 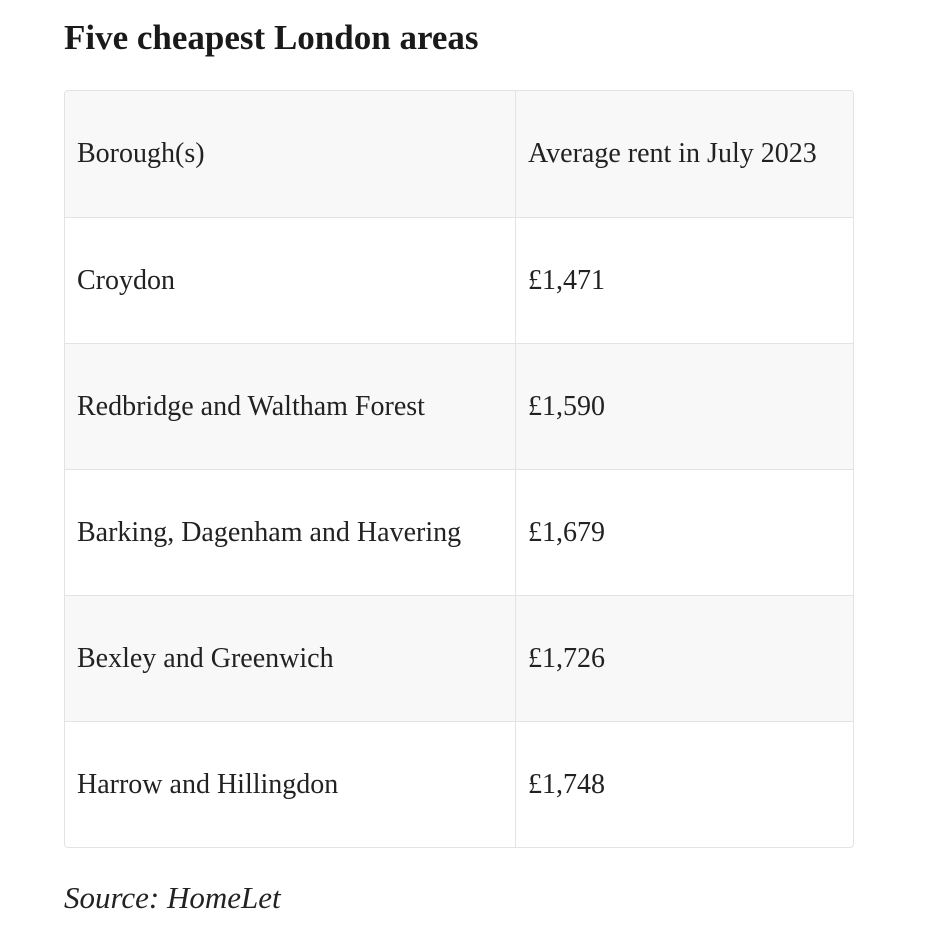 I want to click on table-row: Bexley and Greenwich £1,726, so click(x=459, y=658).